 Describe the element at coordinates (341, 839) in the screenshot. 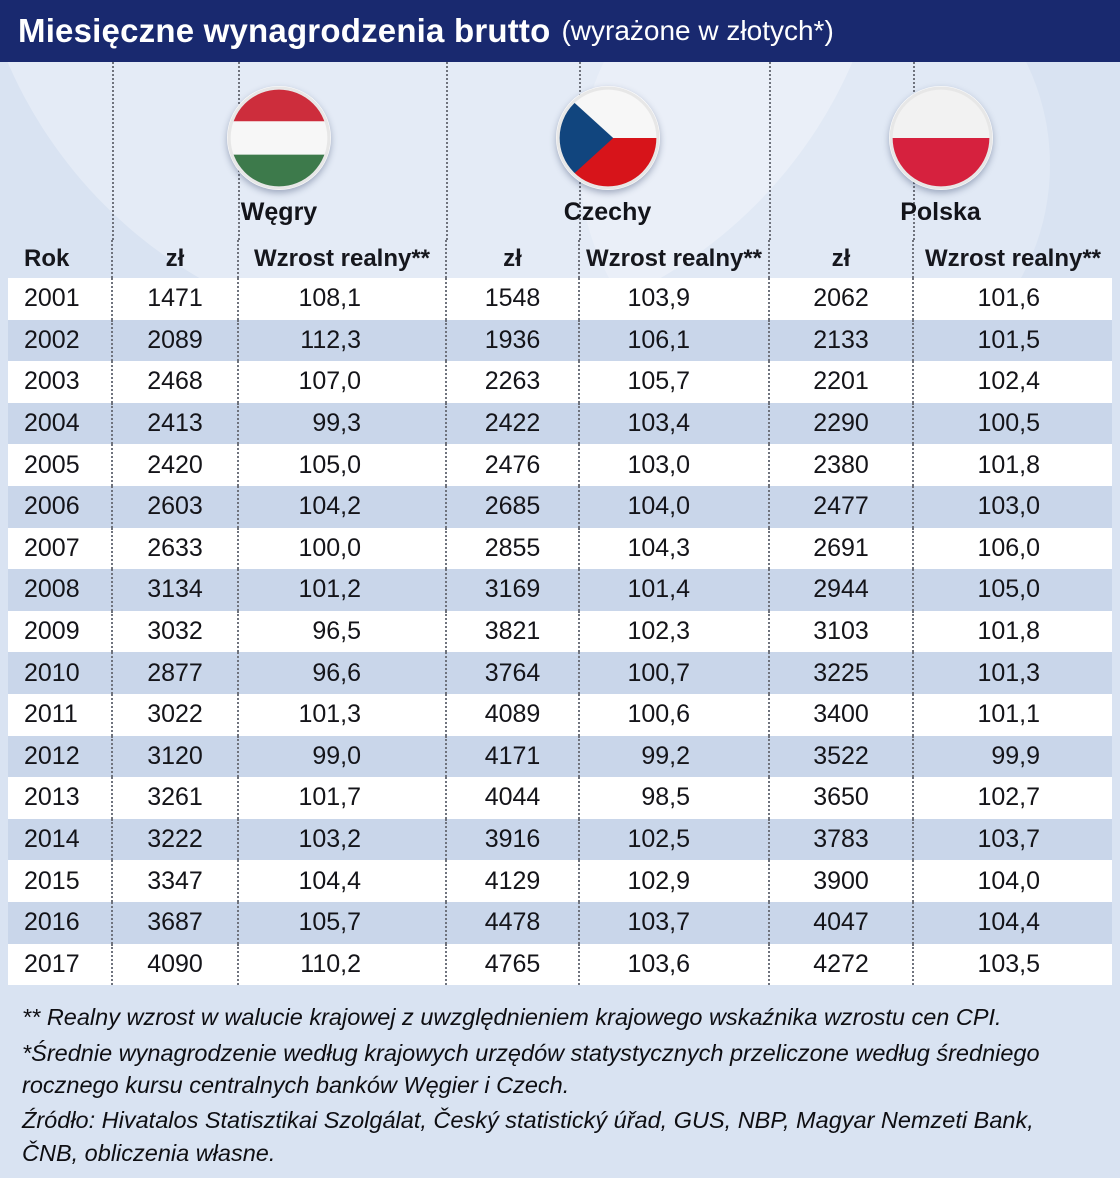

I see `growth-cell: 103,2` at that location.